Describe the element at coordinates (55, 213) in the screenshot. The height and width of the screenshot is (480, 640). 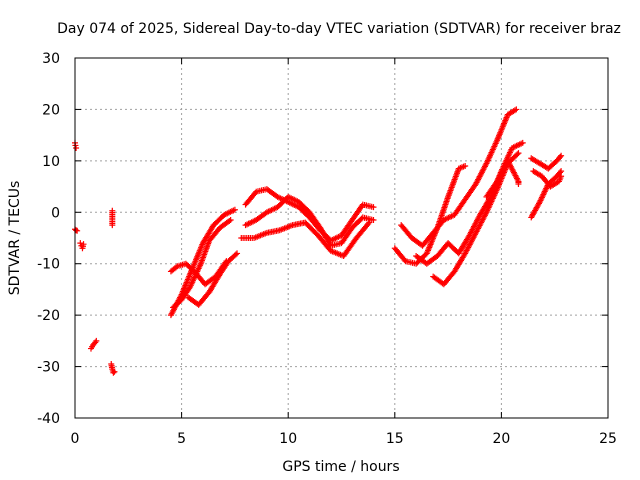
I see `y-tick-label: 0` at that location.